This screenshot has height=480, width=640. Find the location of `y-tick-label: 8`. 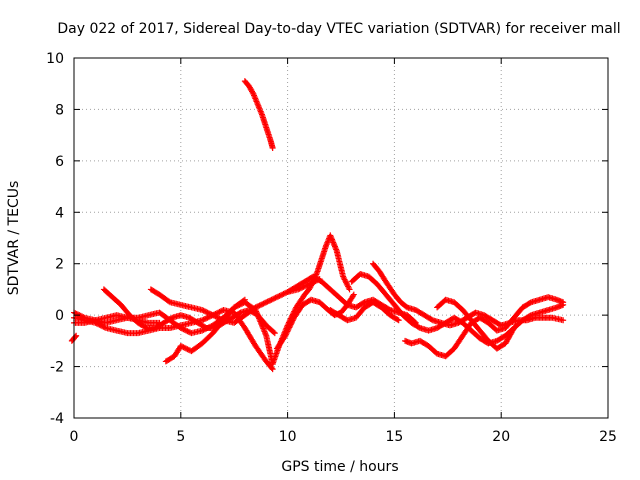

y-tick-label: 8 is located at coordinates (59, 110).